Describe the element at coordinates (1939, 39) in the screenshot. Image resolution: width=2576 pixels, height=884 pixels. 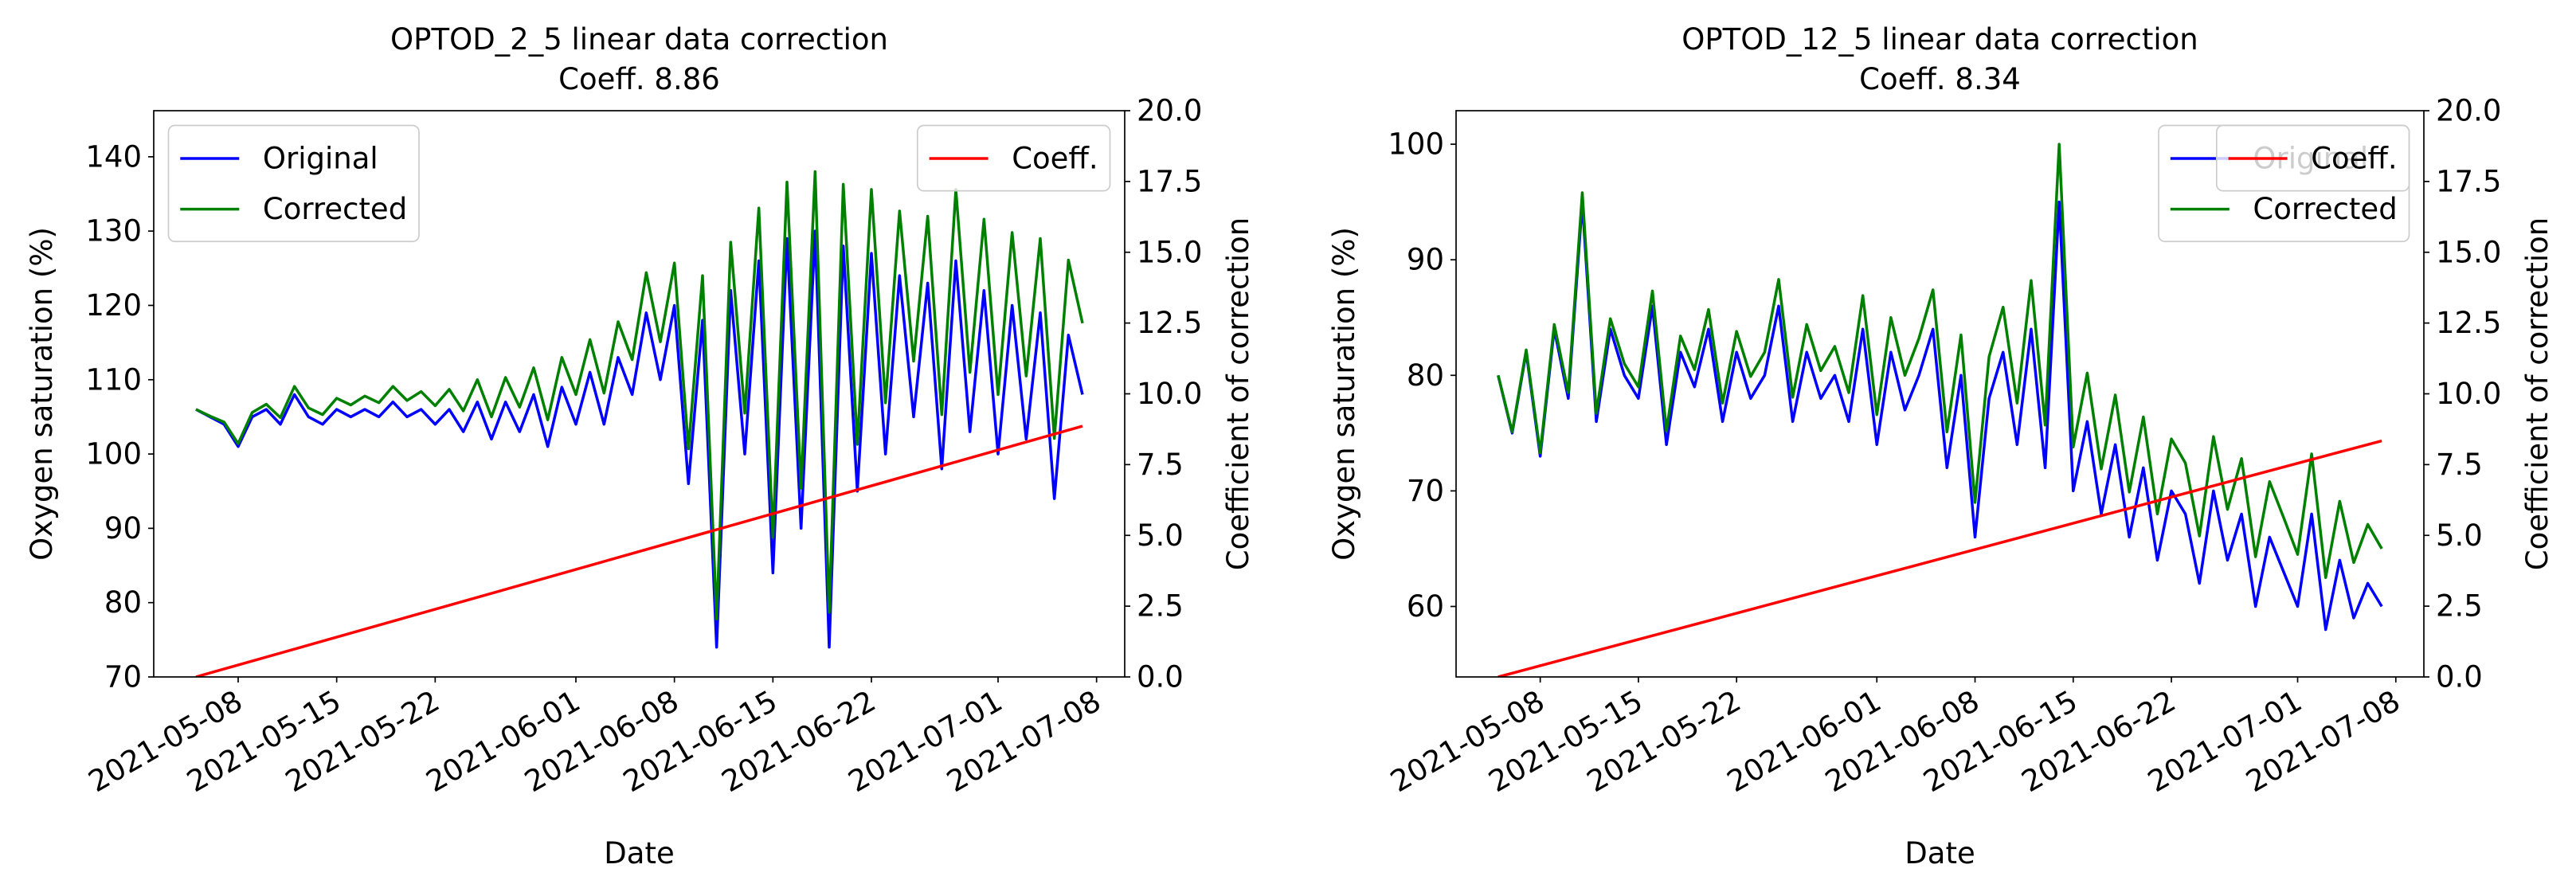
I see `chart-title: OPTOD_12_5 linear data correction` at that location.